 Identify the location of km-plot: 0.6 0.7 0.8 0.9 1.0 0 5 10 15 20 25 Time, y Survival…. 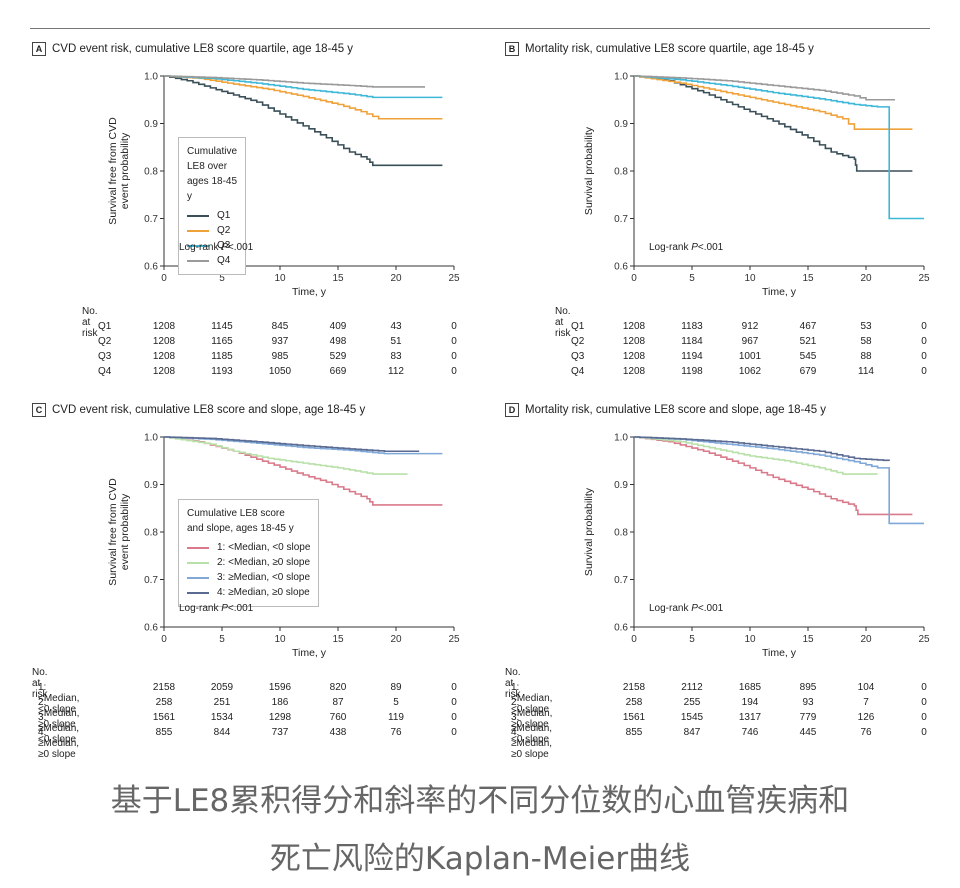
(756, 546).